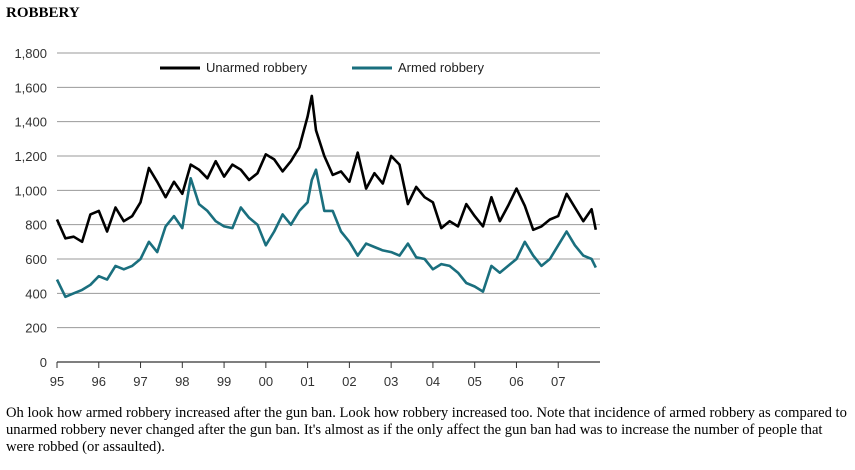 The image size is (855, 470). I want to click on x-tick-label: 06, so click(516, 381).